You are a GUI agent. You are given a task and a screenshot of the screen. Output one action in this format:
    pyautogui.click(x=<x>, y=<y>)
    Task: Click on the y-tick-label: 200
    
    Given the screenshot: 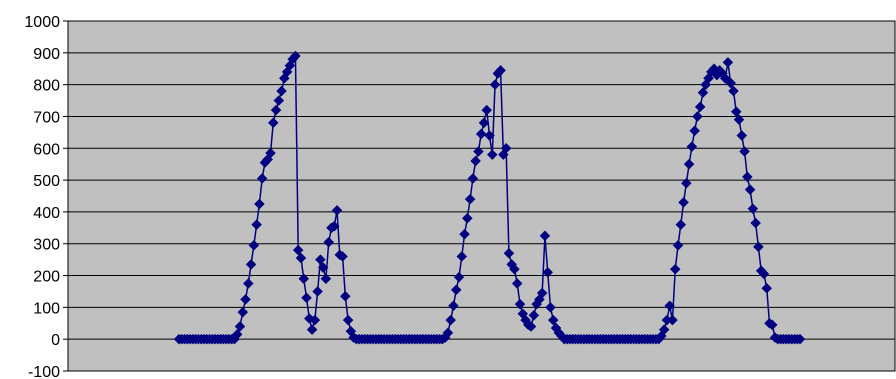 What is the action you would take?
    pyautogui.click(x=46, y=277)
    